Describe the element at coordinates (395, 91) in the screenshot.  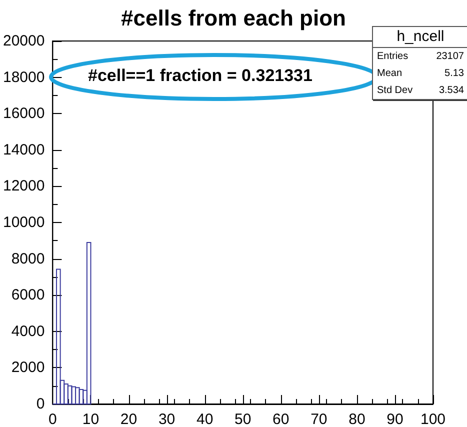
I see `annotation: Std Dev` at that location.